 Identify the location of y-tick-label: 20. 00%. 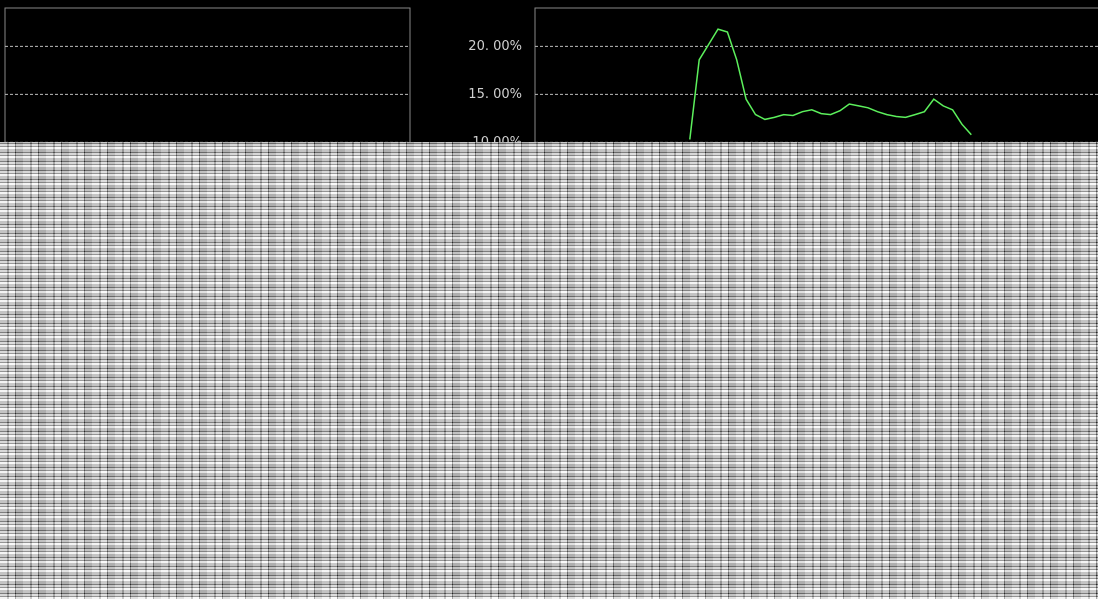
(495, 46).